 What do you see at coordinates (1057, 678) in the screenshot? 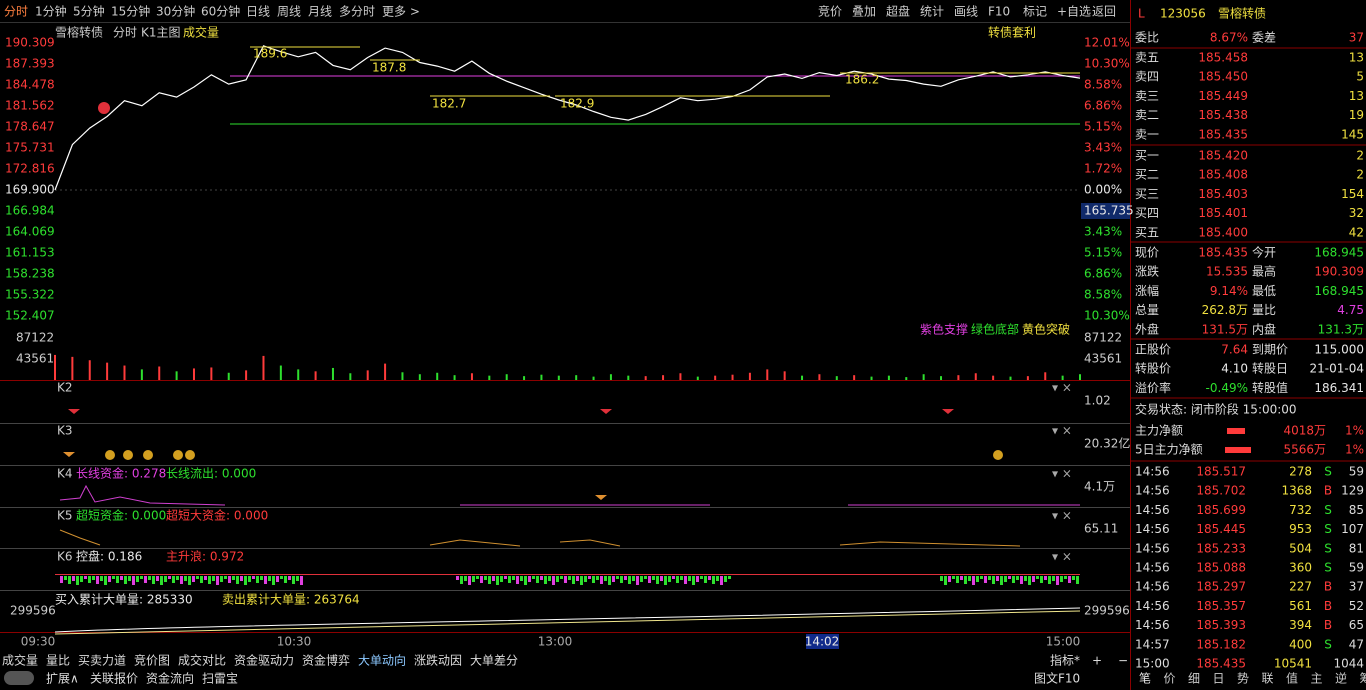
I see `f10-link: 图文F10` at bounding box center [1057, 678].